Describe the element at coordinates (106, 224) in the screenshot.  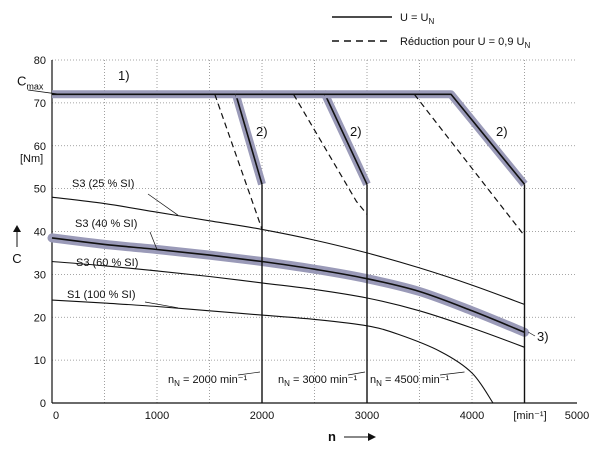
I see `series-label: S3 (40 % SI)` at that location.